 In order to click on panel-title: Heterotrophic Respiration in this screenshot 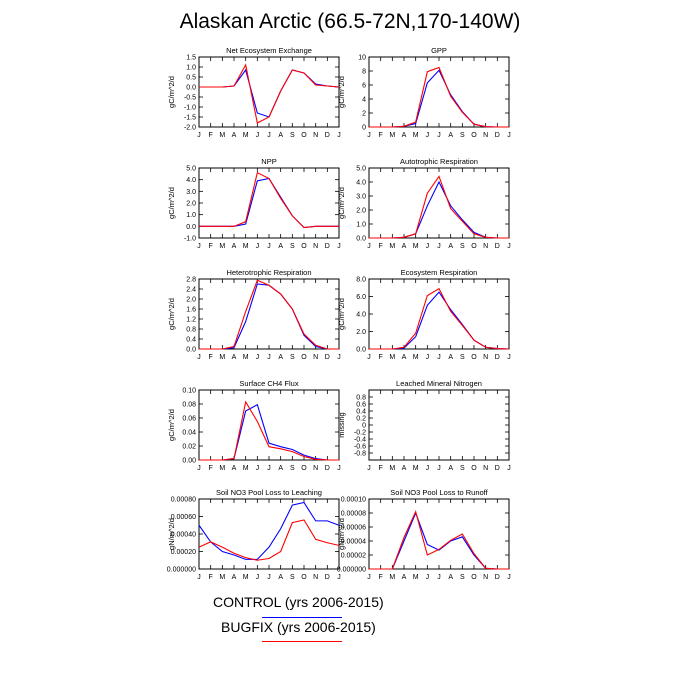, I will do `click(268, 272)`.